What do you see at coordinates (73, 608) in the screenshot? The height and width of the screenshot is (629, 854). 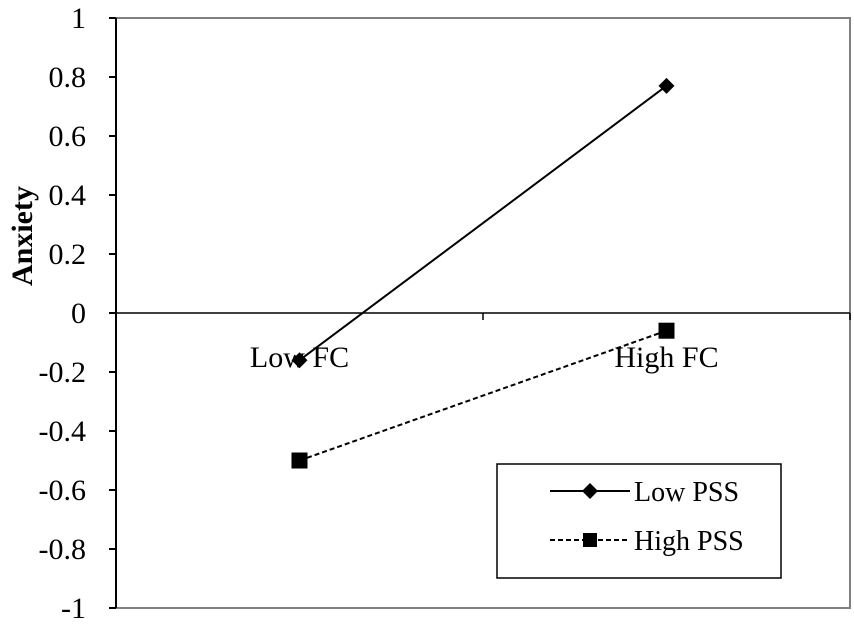 I see `y-tick-label: -1` at bounding box center [73, 608].